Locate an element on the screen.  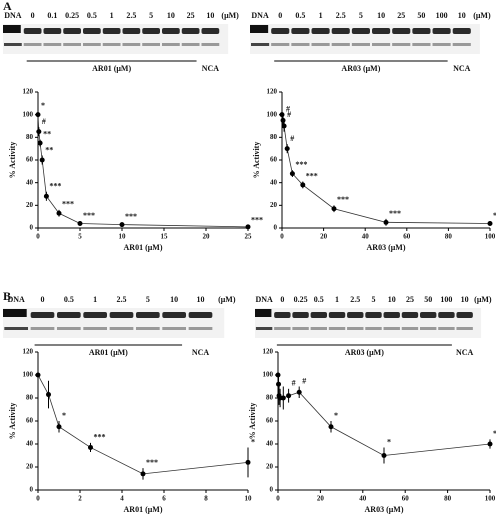
significance-label: ** is located at coordinates (47, 133).